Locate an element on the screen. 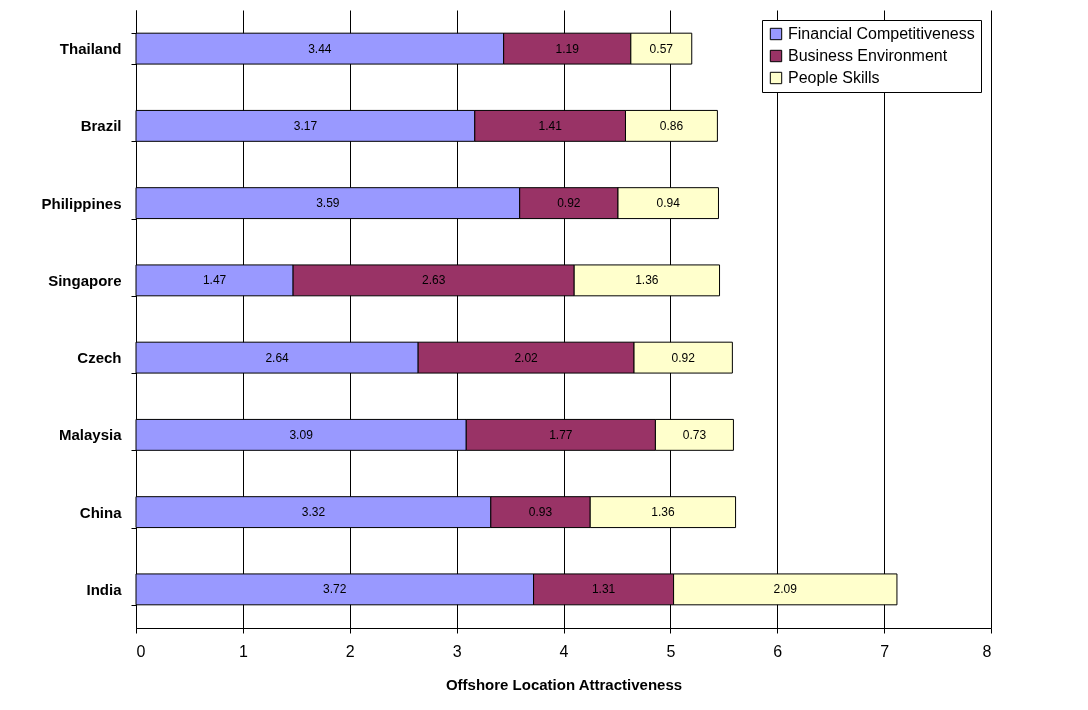  y-tick-label: India is located at coordinates (104, 589).